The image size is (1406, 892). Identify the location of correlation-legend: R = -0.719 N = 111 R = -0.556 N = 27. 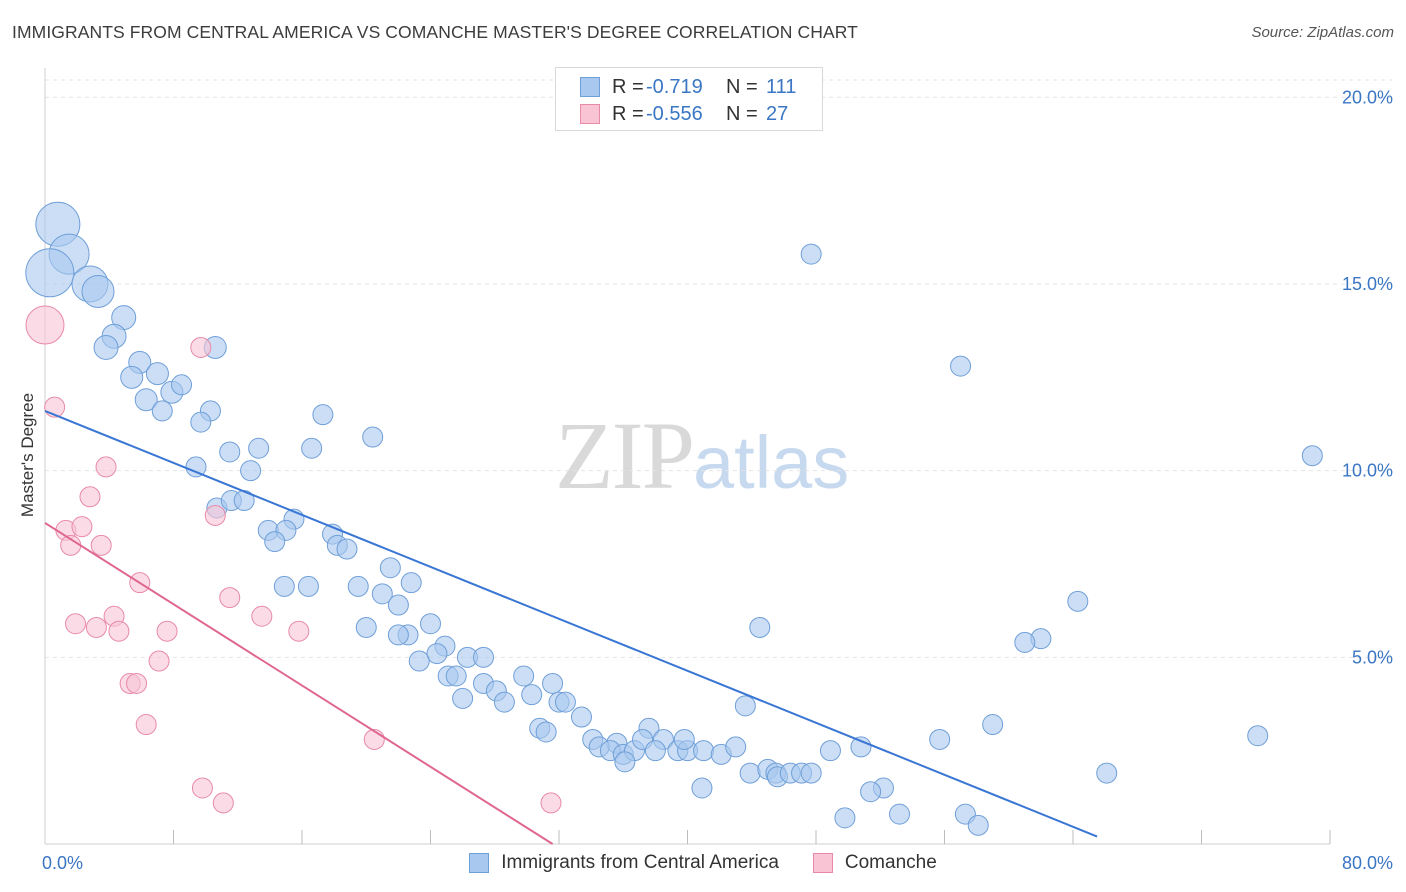
(689, 99).